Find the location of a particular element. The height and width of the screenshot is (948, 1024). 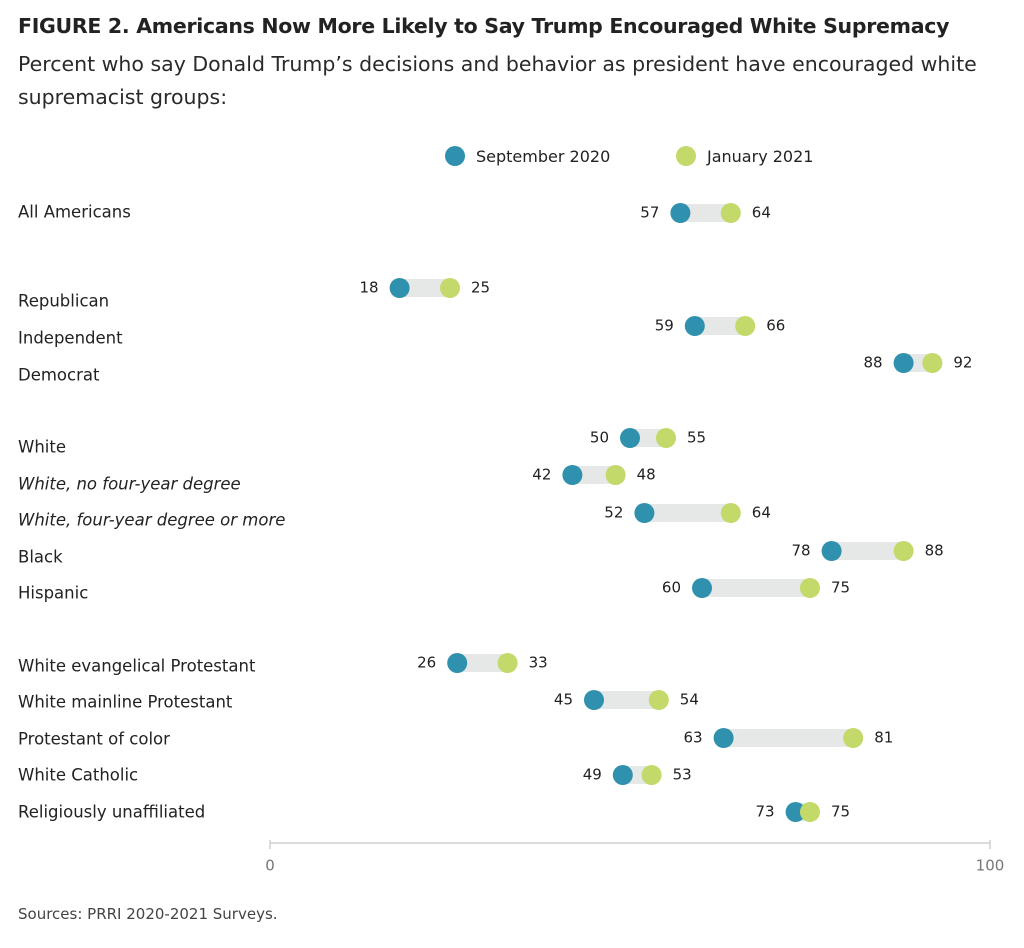

value-label-january-2021-religiously-unaffiliated: 75 is located at coordinates (840, 812).